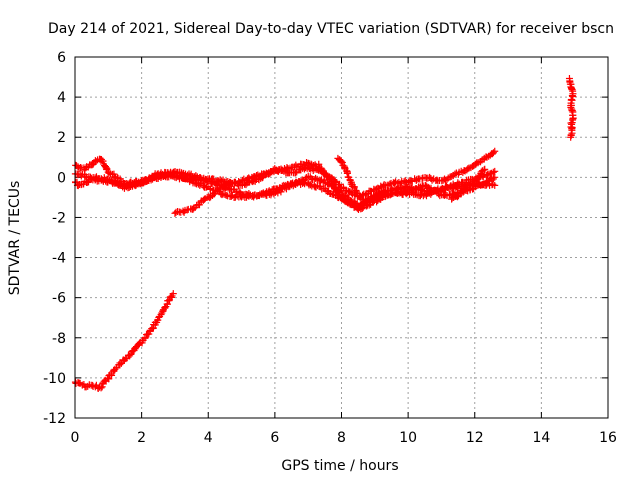  I want to click on y-tick-label: -12, so click(54, 419).